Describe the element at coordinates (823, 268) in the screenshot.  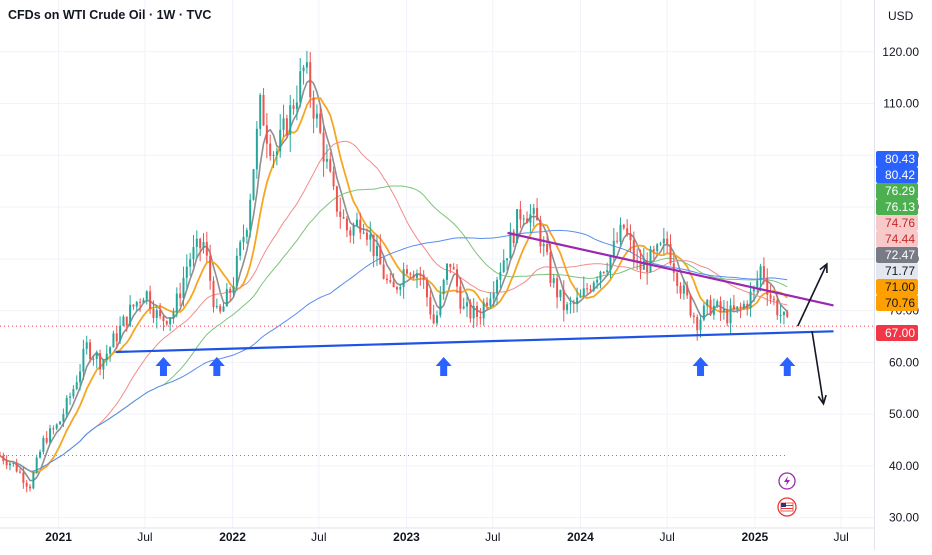
I see `projection-up-arrow-head` at that location.